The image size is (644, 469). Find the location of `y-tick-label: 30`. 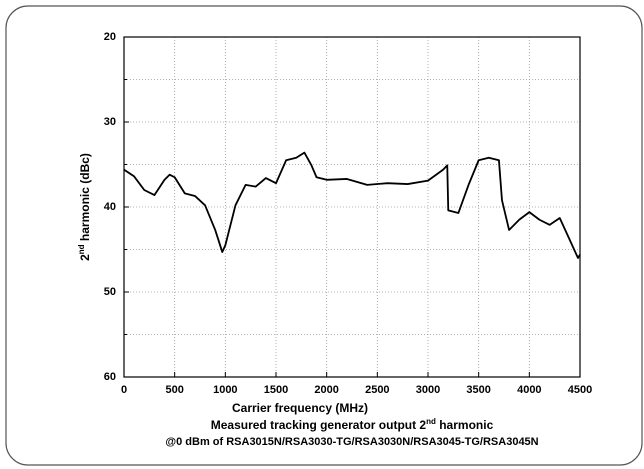

y-tick-label: 30 is located at coordinates (110, 122).